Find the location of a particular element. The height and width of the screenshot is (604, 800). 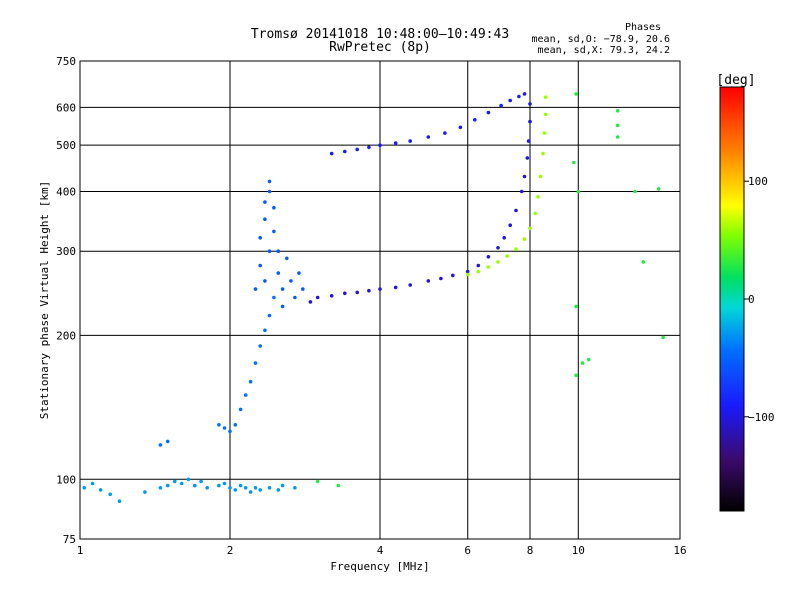

y-tick-label: 300 is located at coordinates (66, 251).